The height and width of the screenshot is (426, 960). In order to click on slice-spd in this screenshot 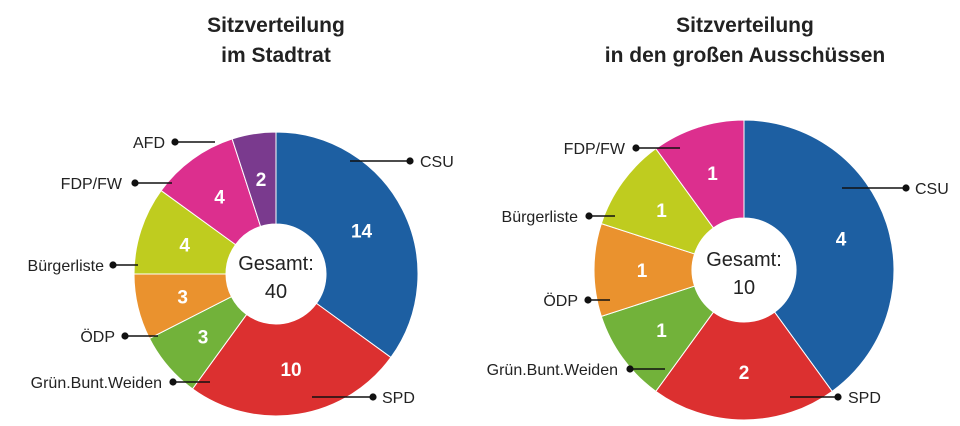, I will do `click(744, 366)`.